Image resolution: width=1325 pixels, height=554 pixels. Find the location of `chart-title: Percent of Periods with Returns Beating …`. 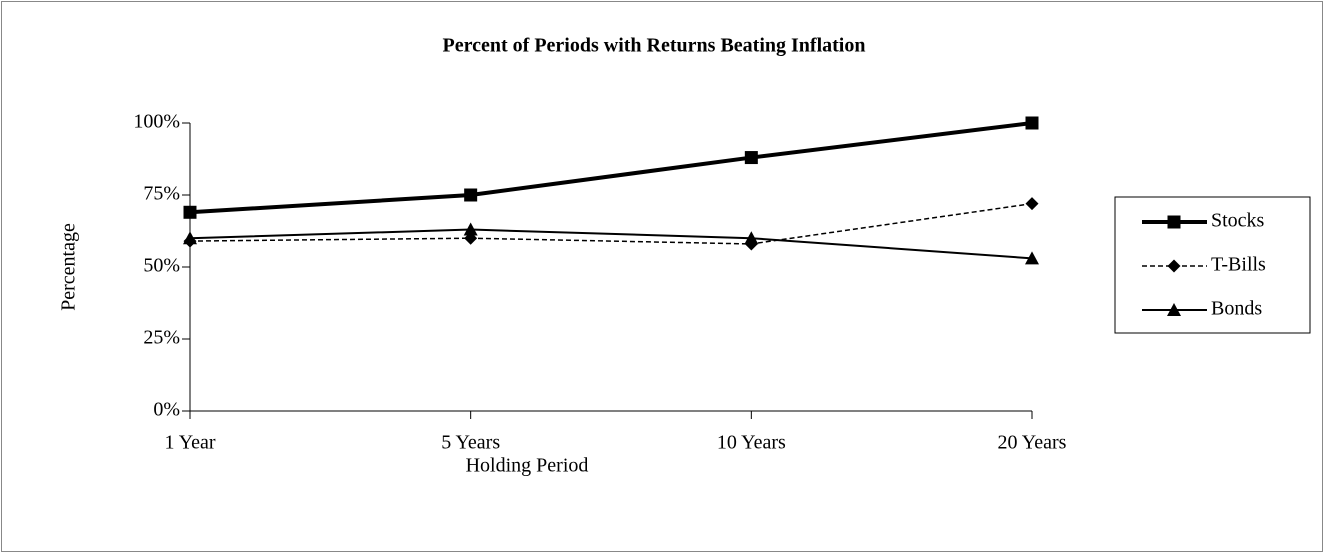

chart-title: Percent of Periods with Returns Beating … is located at coordinates (654, 46).